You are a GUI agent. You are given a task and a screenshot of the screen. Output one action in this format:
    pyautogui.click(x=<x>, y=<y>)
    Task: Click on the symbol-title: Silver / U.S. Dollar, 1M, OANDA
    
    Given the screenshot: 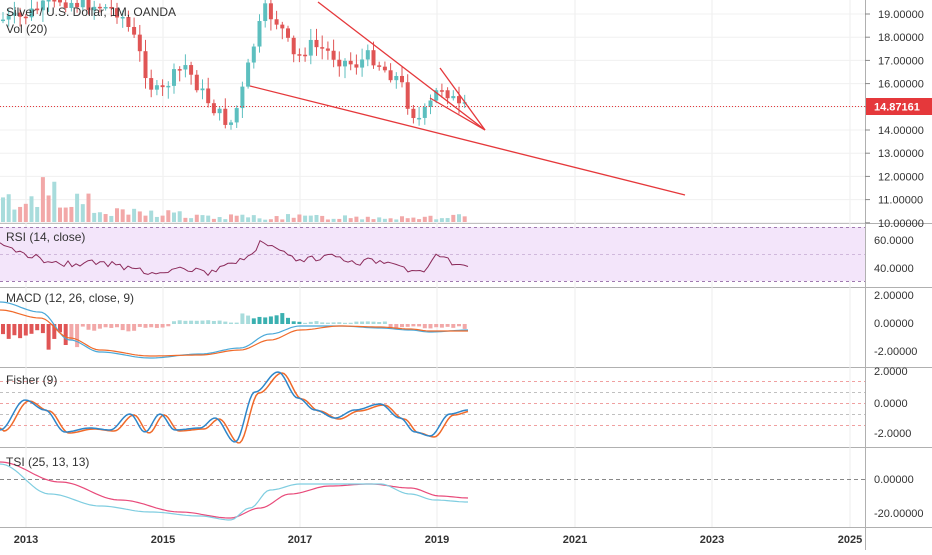 What is the action you would take?
    pyautogui.click(x=91, y=12)
    